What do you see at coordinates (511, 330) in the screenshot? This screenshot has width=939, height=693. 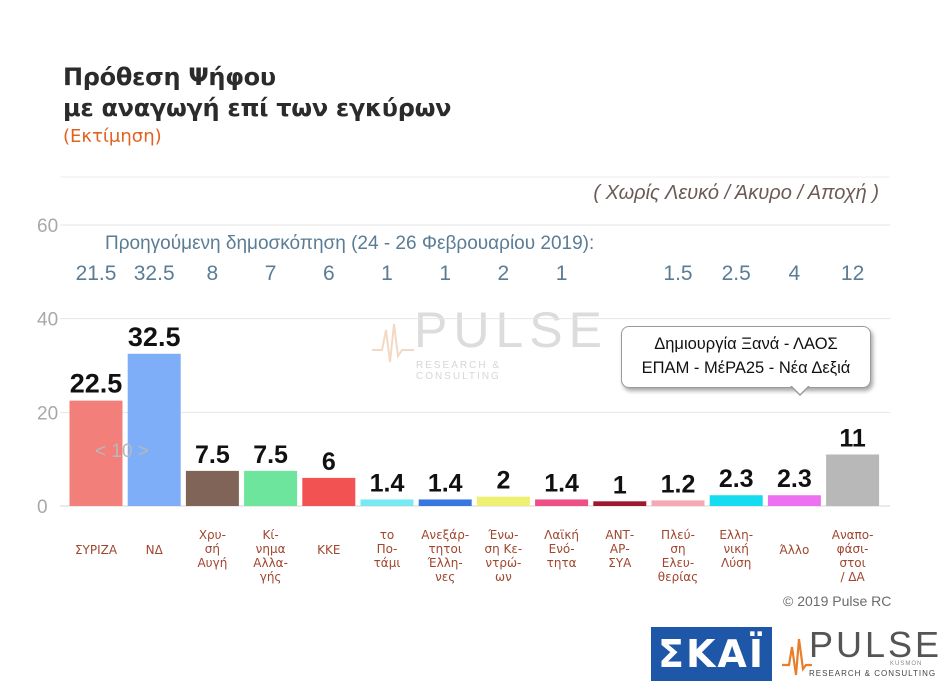 I see `watermark-text: PULSE` at bounding box center [511, 330].